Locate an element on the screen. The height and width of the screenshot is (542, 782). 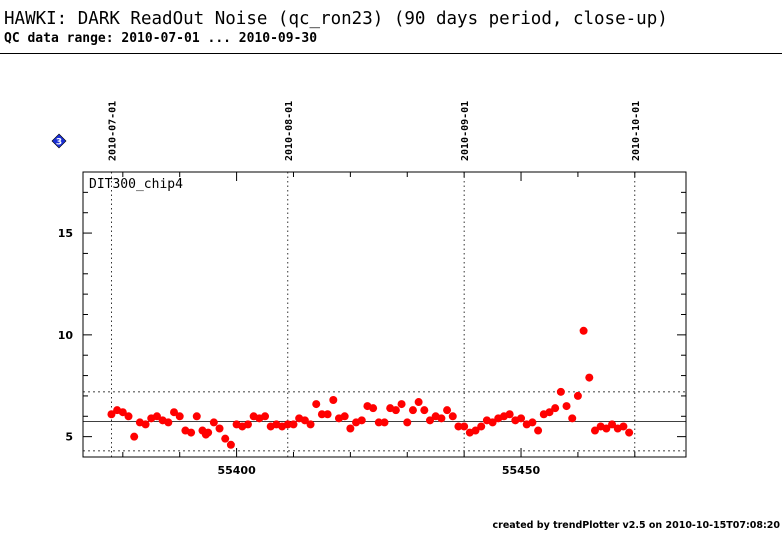
x-tick-label: 55450 is located at coordinates (521, 470).